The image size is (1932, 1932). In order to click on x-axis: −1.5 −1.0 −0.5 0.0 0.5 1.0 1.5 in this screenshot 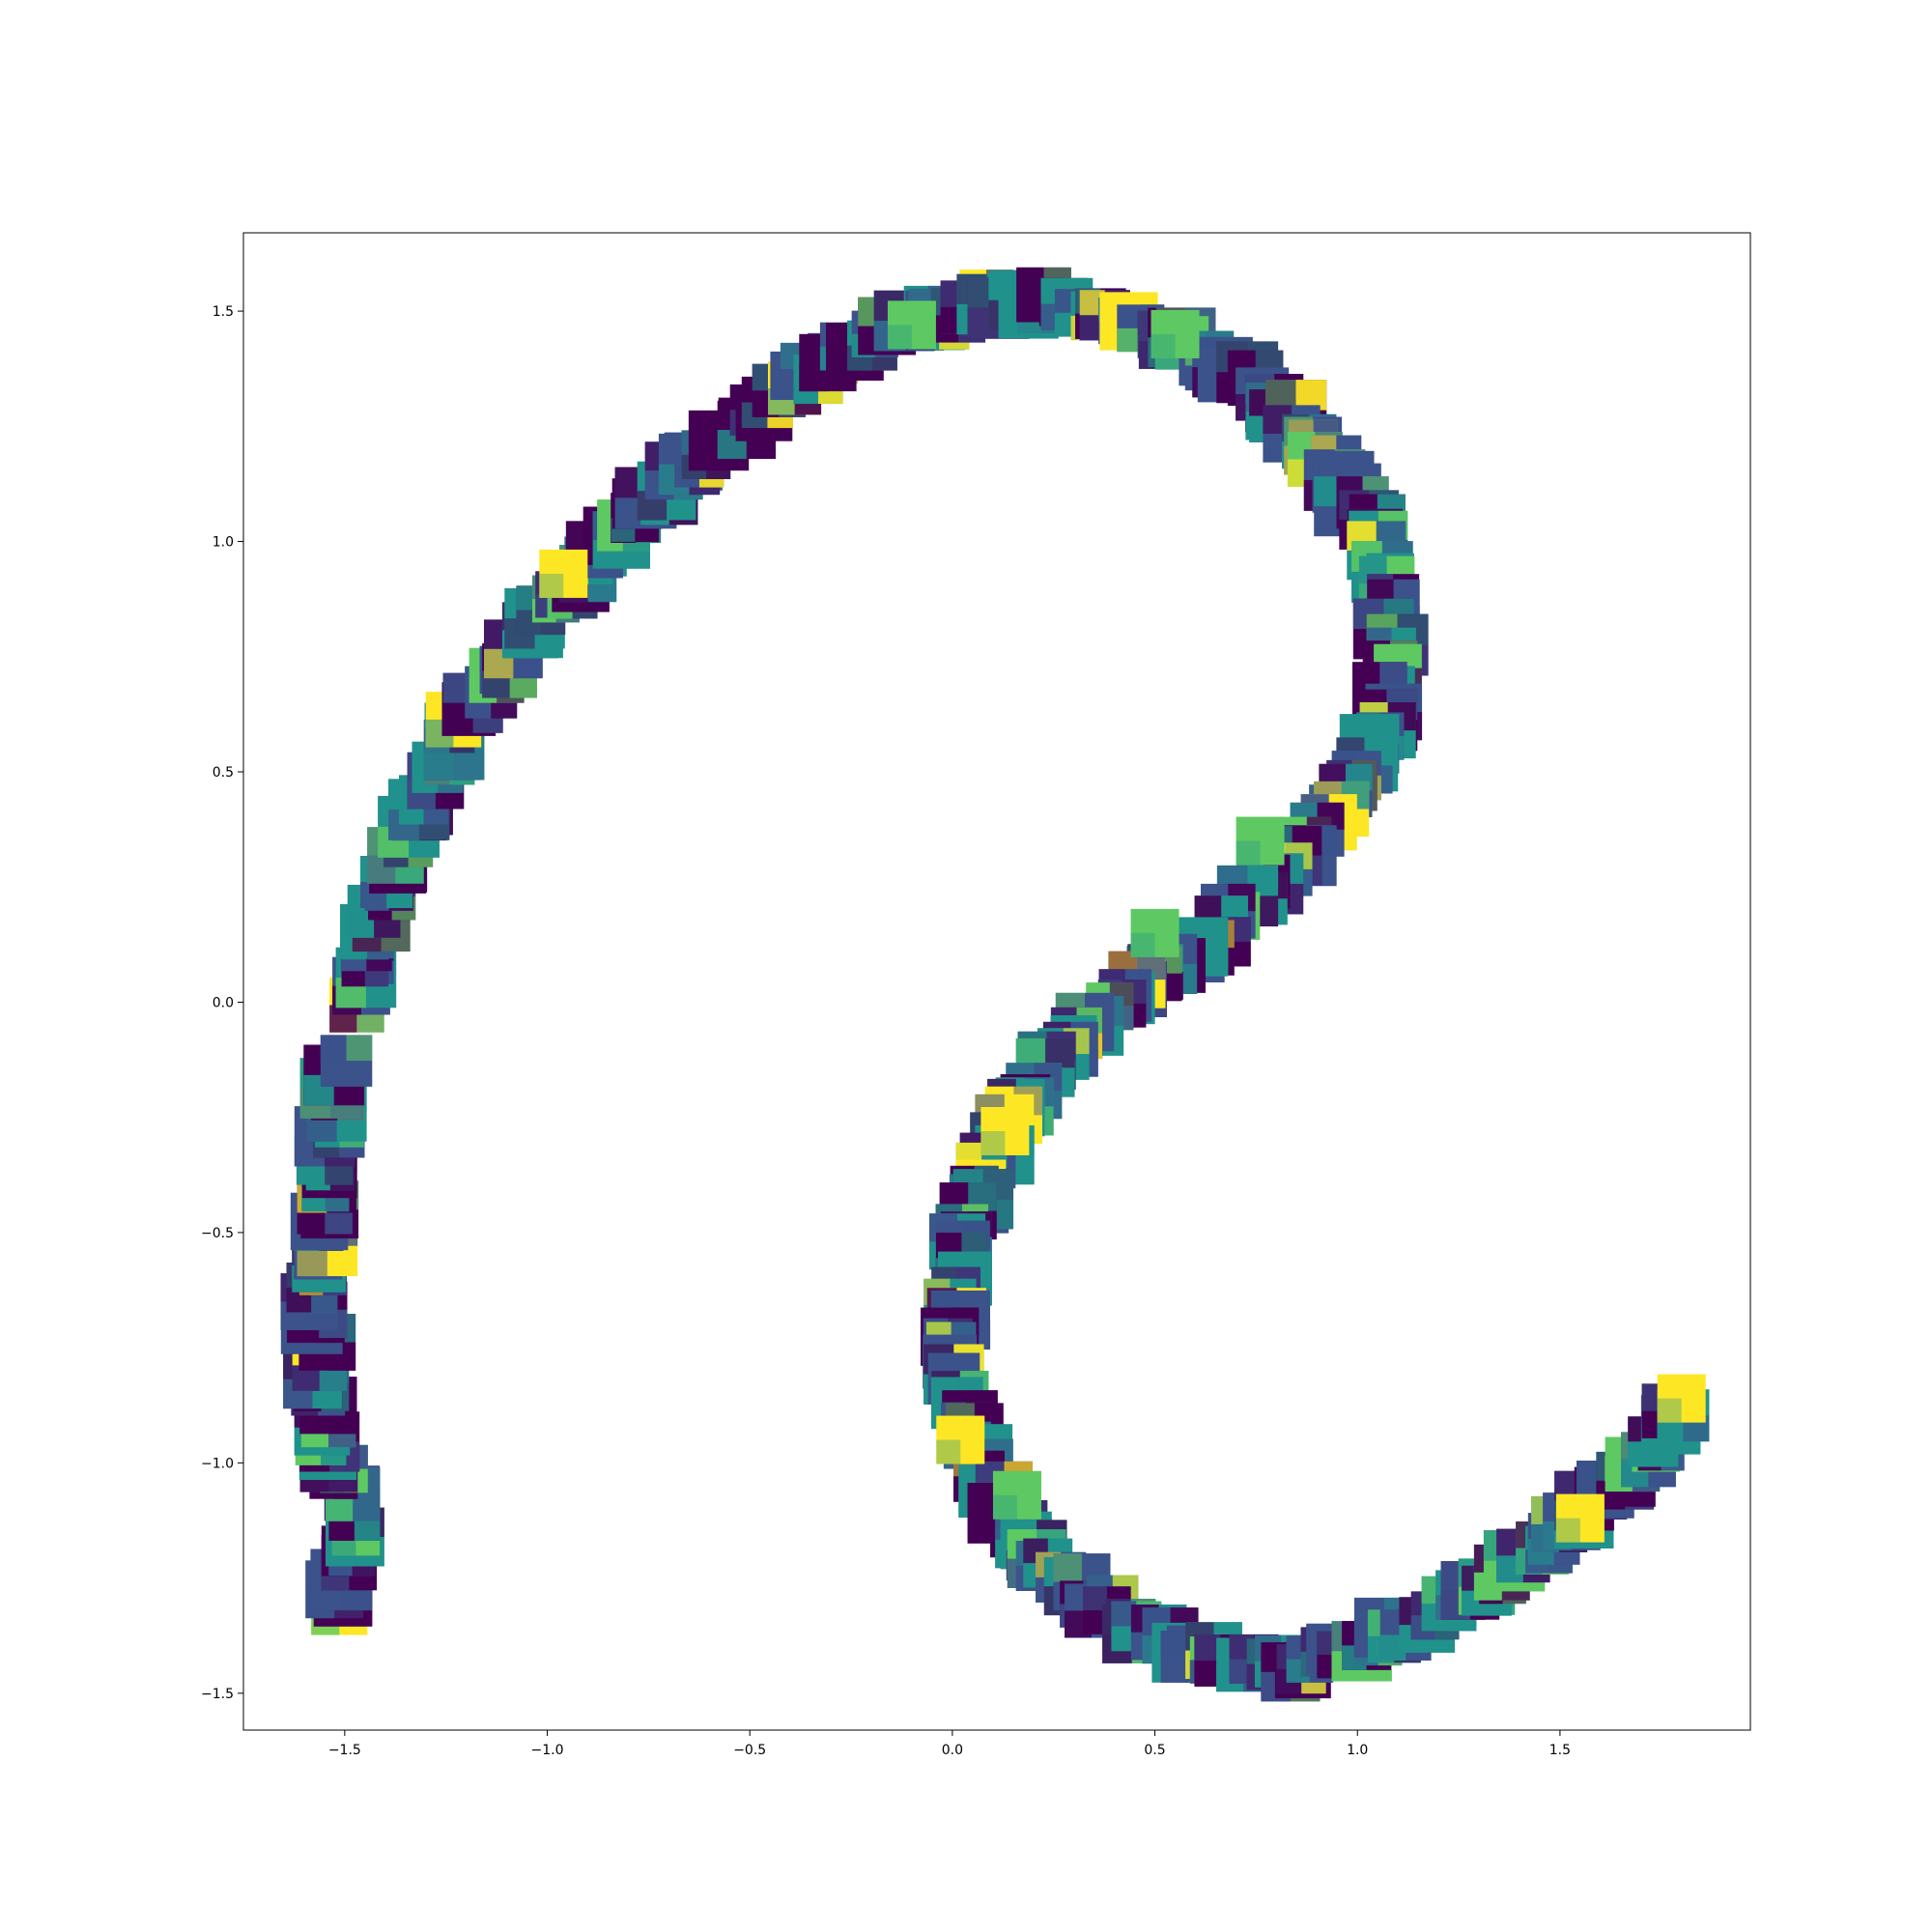, I will do `click(949, 1744)`.